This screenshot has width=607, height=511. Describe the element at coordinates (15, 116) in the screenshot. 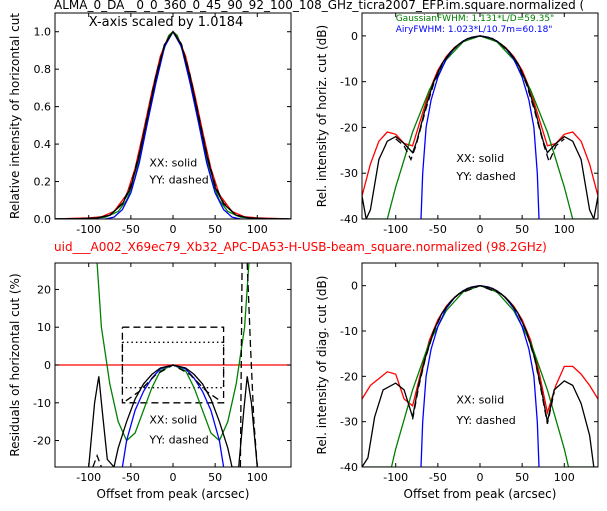

I see `y-axis-label: Relative intensity of horizontal cut` at that location.